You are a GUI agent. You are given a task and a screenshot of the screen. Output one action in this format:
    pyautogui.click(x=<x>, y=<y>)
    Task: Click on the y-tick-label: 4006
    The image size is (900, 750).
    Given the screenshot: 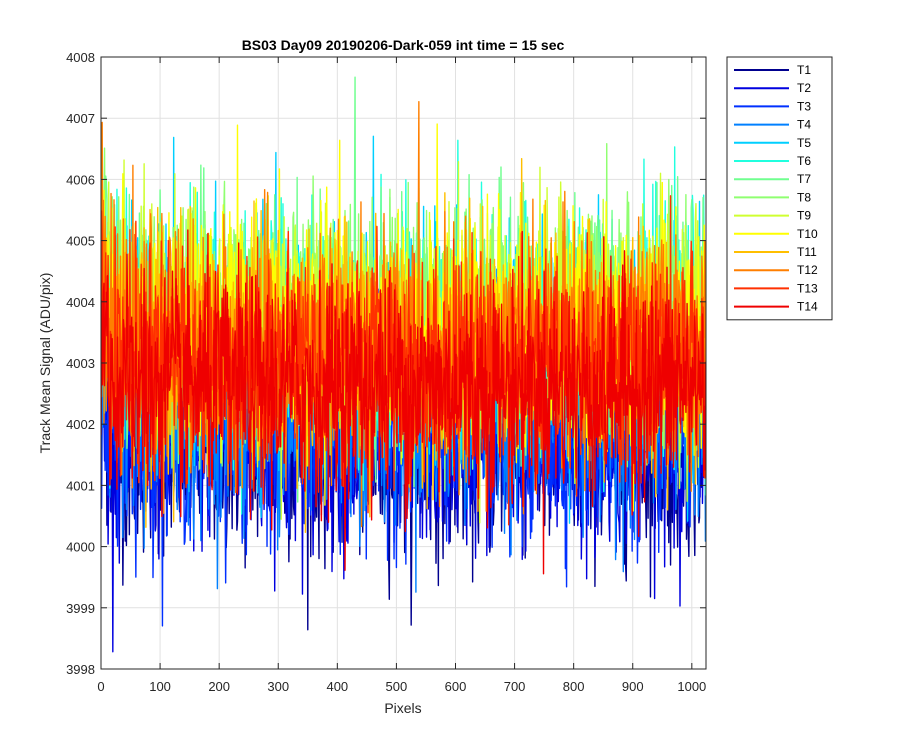 What is the action you would take?
    pyautogui.click(x=80, y=179)
    